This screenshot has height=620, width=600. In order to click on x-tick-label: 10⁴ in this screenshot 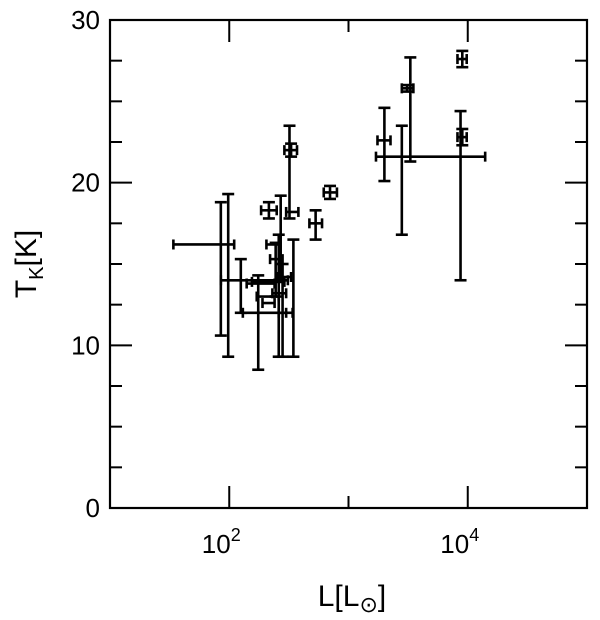, I will do `click(459, 542)`.